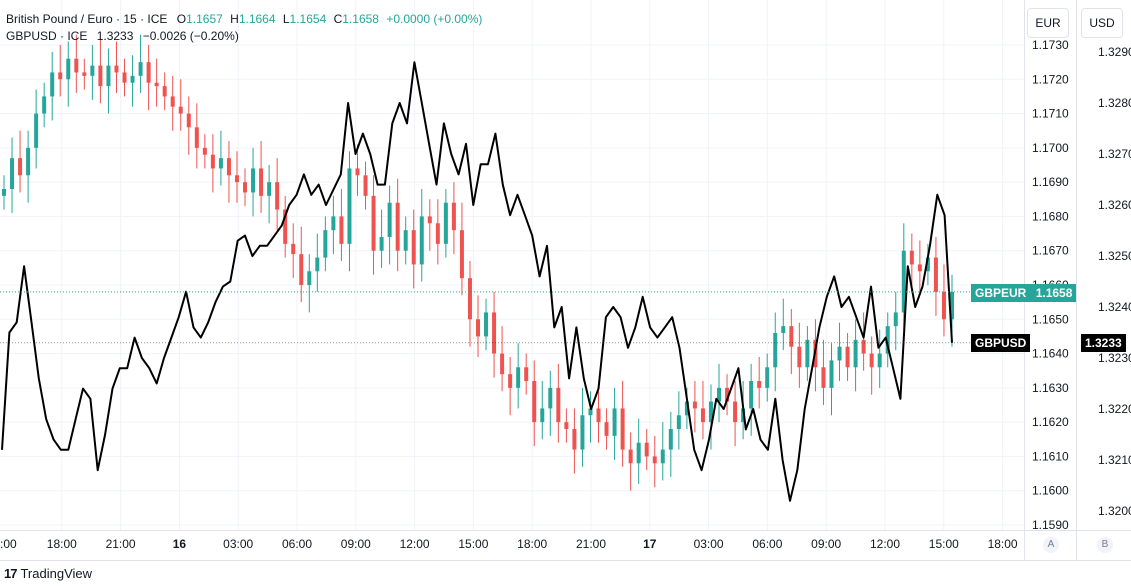  What do you see at coordinates (1050, 525) in the screenshot?
I see `eur-tick-label: 1.1590` at bounding box center [1050, 525].